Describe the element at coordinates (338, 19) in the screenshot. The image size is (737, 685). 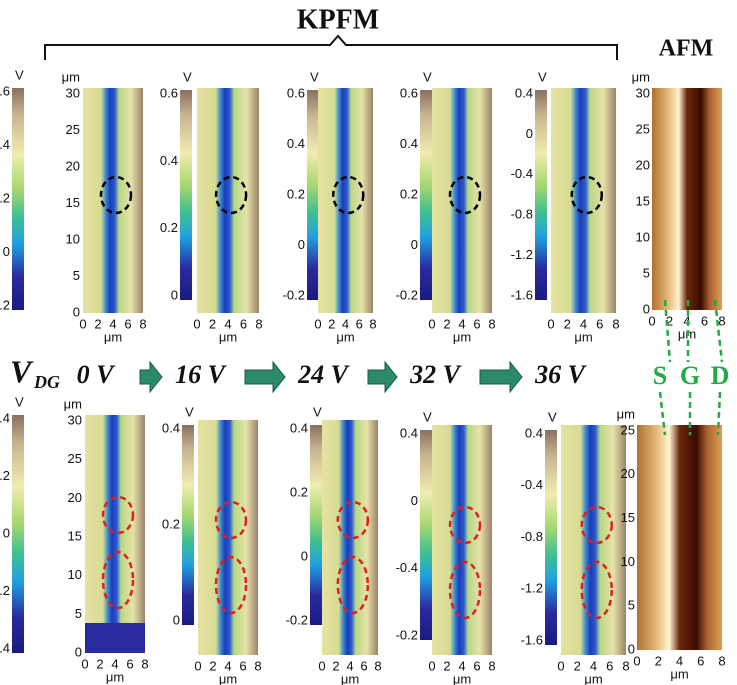
I see `kpfm-title: KPFM` at that location.